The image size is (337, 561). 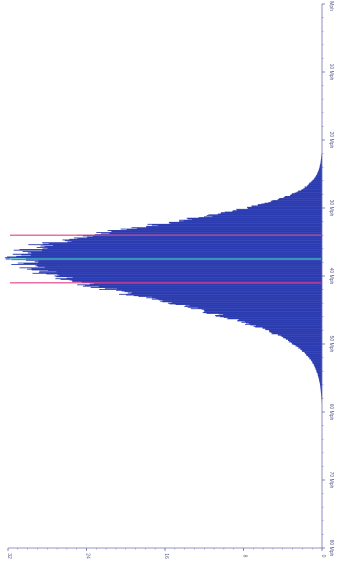 I want to click on x-tick-label: 70 Mph, so click(x=331, y=480).